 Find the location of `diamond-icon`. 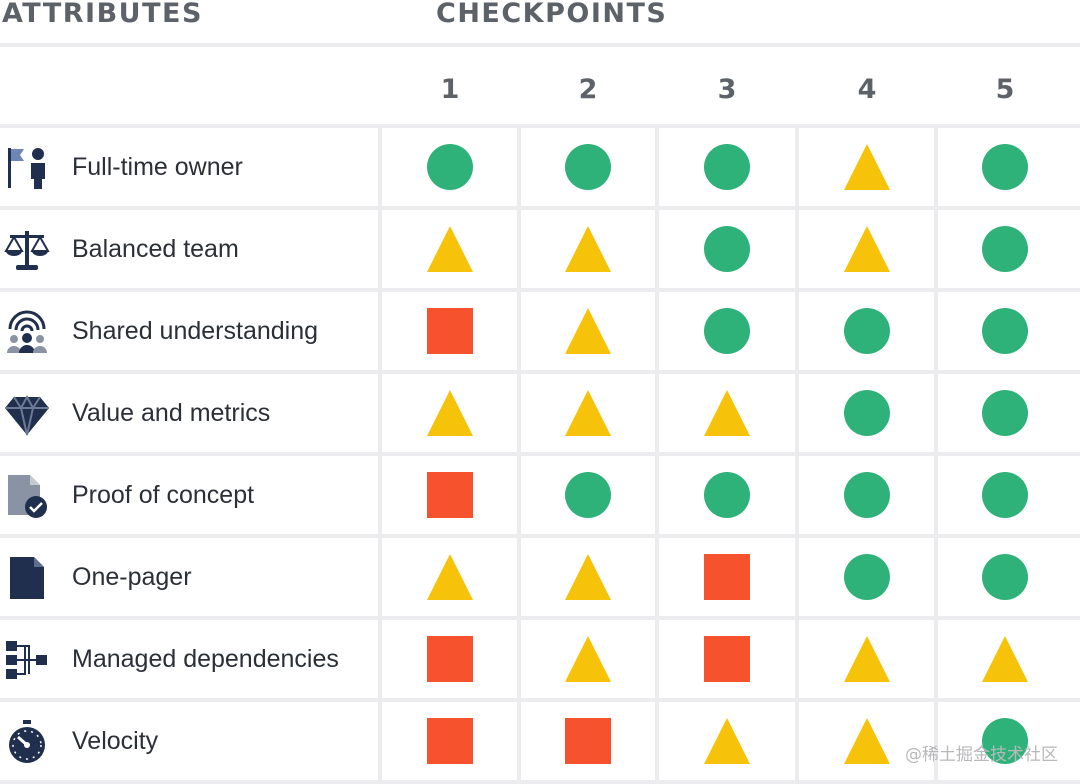

diamond-icon is located at coordinates (27, 414).